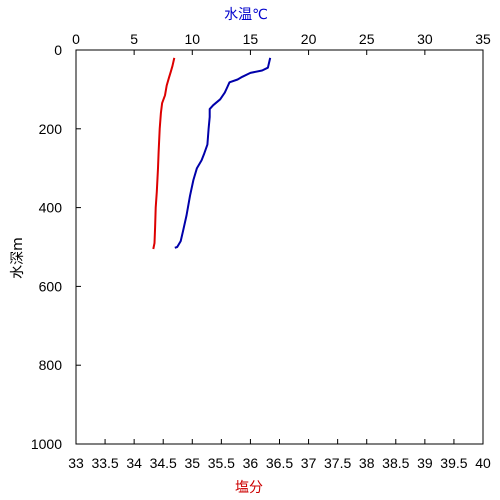 This screenshot has height=500, width=500. I want to click on bottom-axis-title: 塩分, so click(249, 488).